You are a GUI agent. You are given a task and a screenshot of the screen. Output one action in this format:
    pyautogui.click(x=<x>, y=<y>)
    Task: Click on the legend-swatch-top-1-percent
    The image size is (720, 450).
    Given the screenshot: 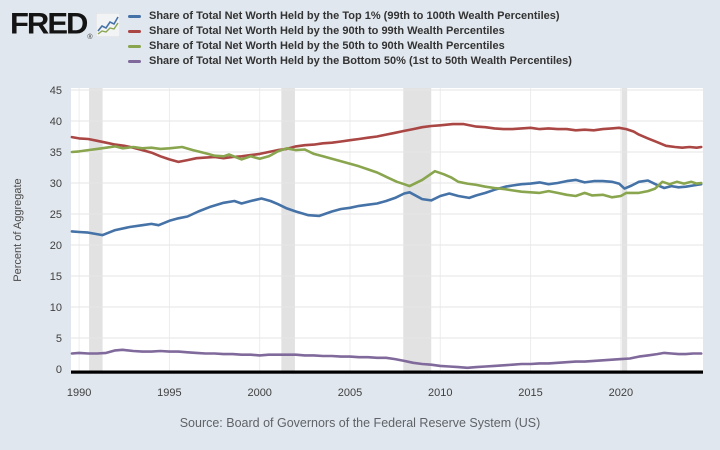 What is the action you would take?
    pyautogui.click(x=134, y=16)
    